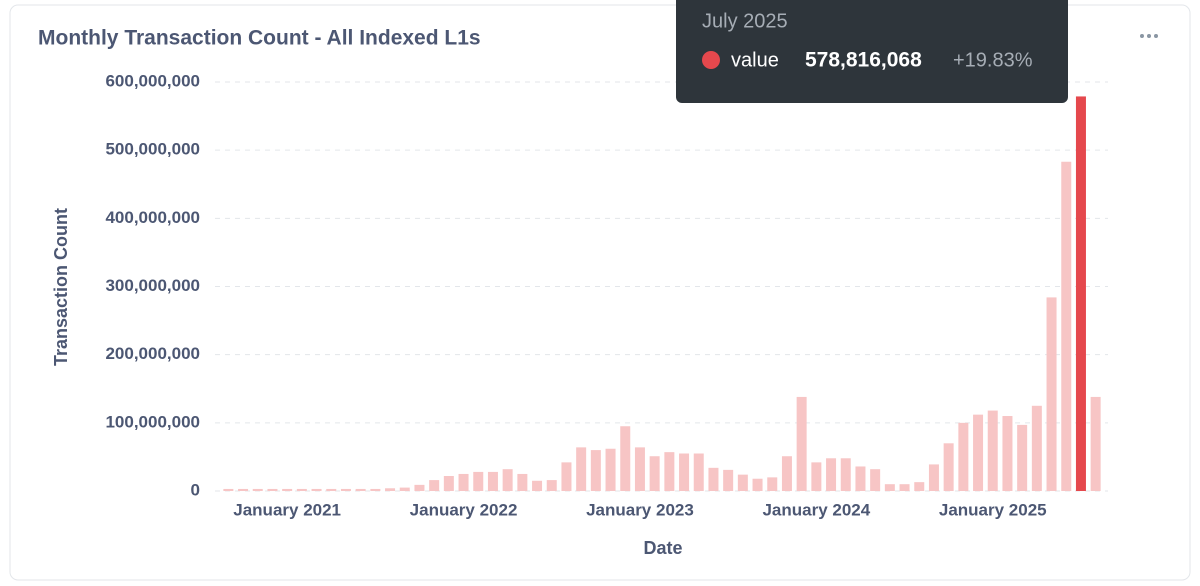 This screenshot has width=1200, height=586. Describe the element at coordinates (464, 509) in the screenshot. I see `x-tick-label: January 2022` at that location.